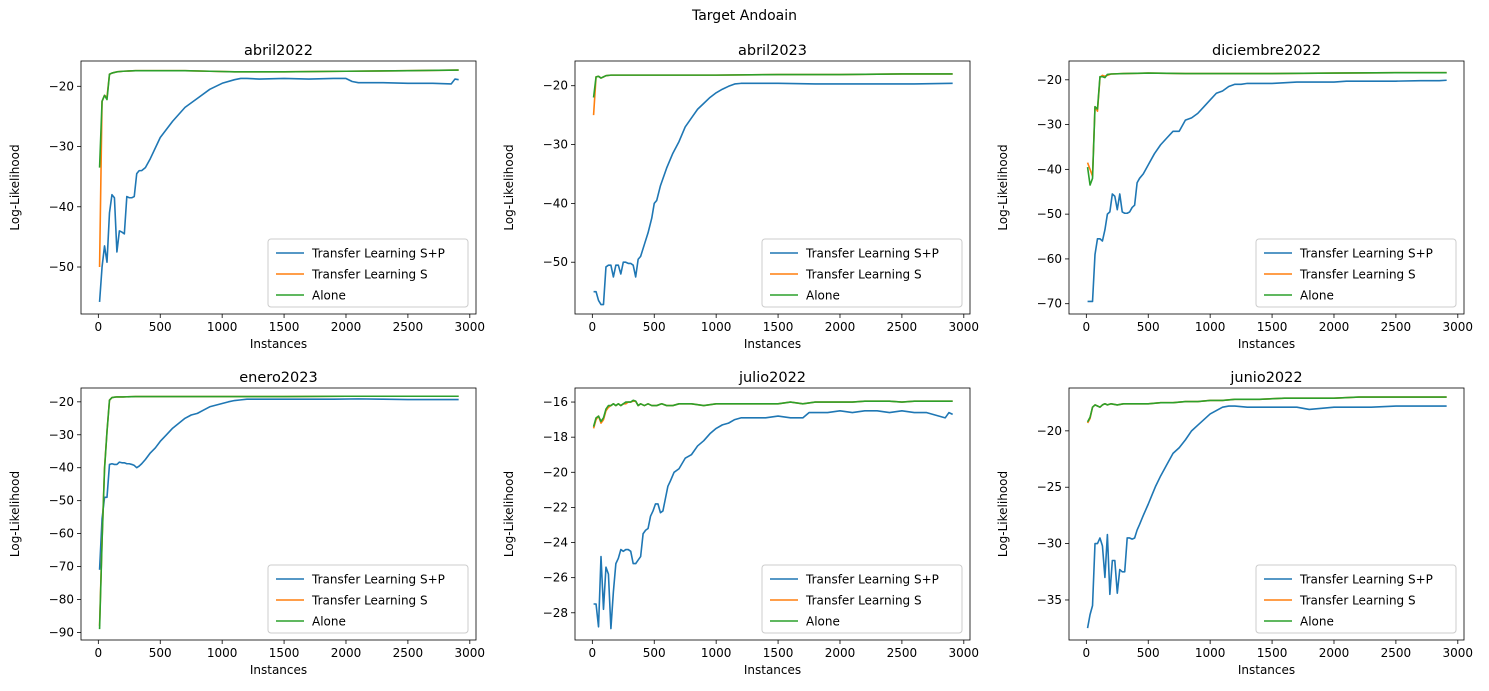  I want to click on y-tick-label: −70, so click(1049, 304).